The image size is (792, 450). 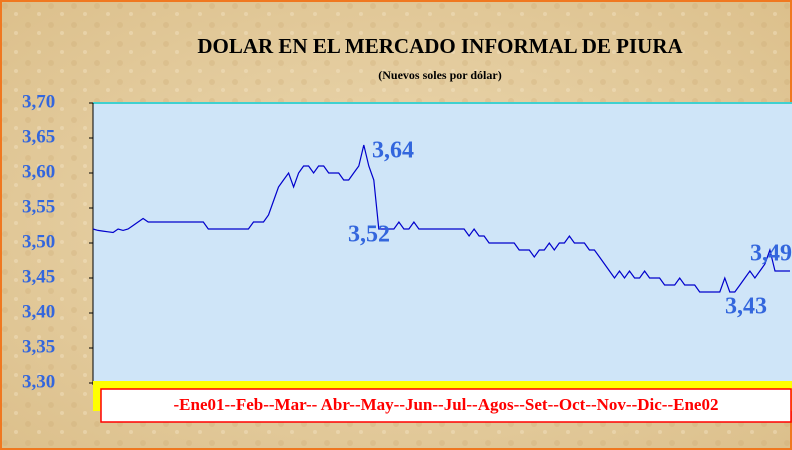 I want to click on annotation: 3,43, so click(x=746, y=307).